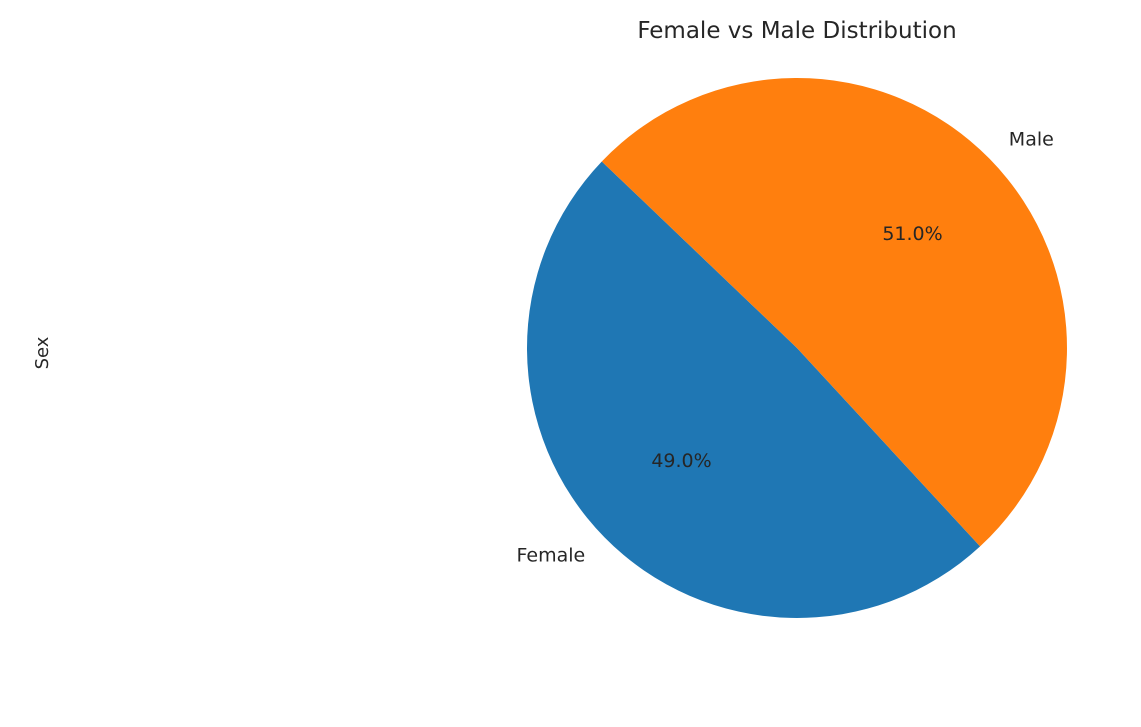 This screenshot has width=1141, height=727. I want to click on slice-label-male: Male, so click(1031, 139).